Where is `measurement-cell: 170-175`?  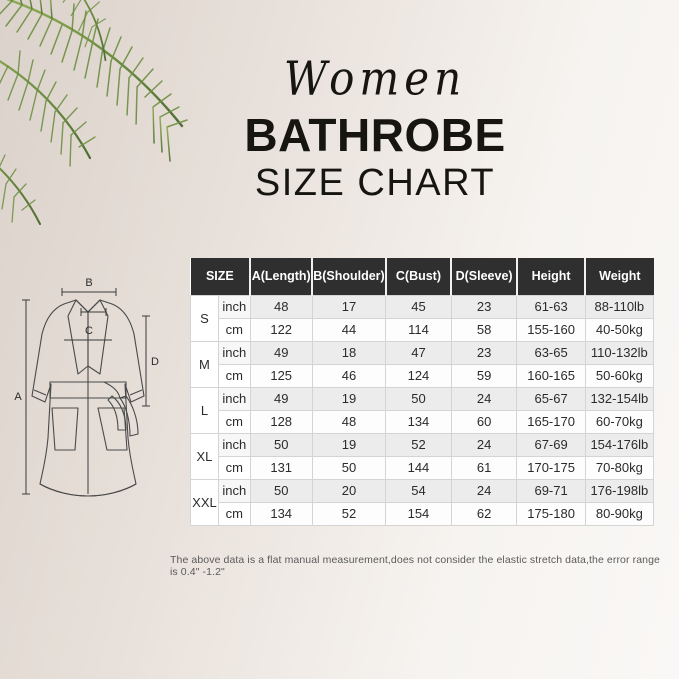
measurement-cell: 170-175 is located at coordinates (551, 467).